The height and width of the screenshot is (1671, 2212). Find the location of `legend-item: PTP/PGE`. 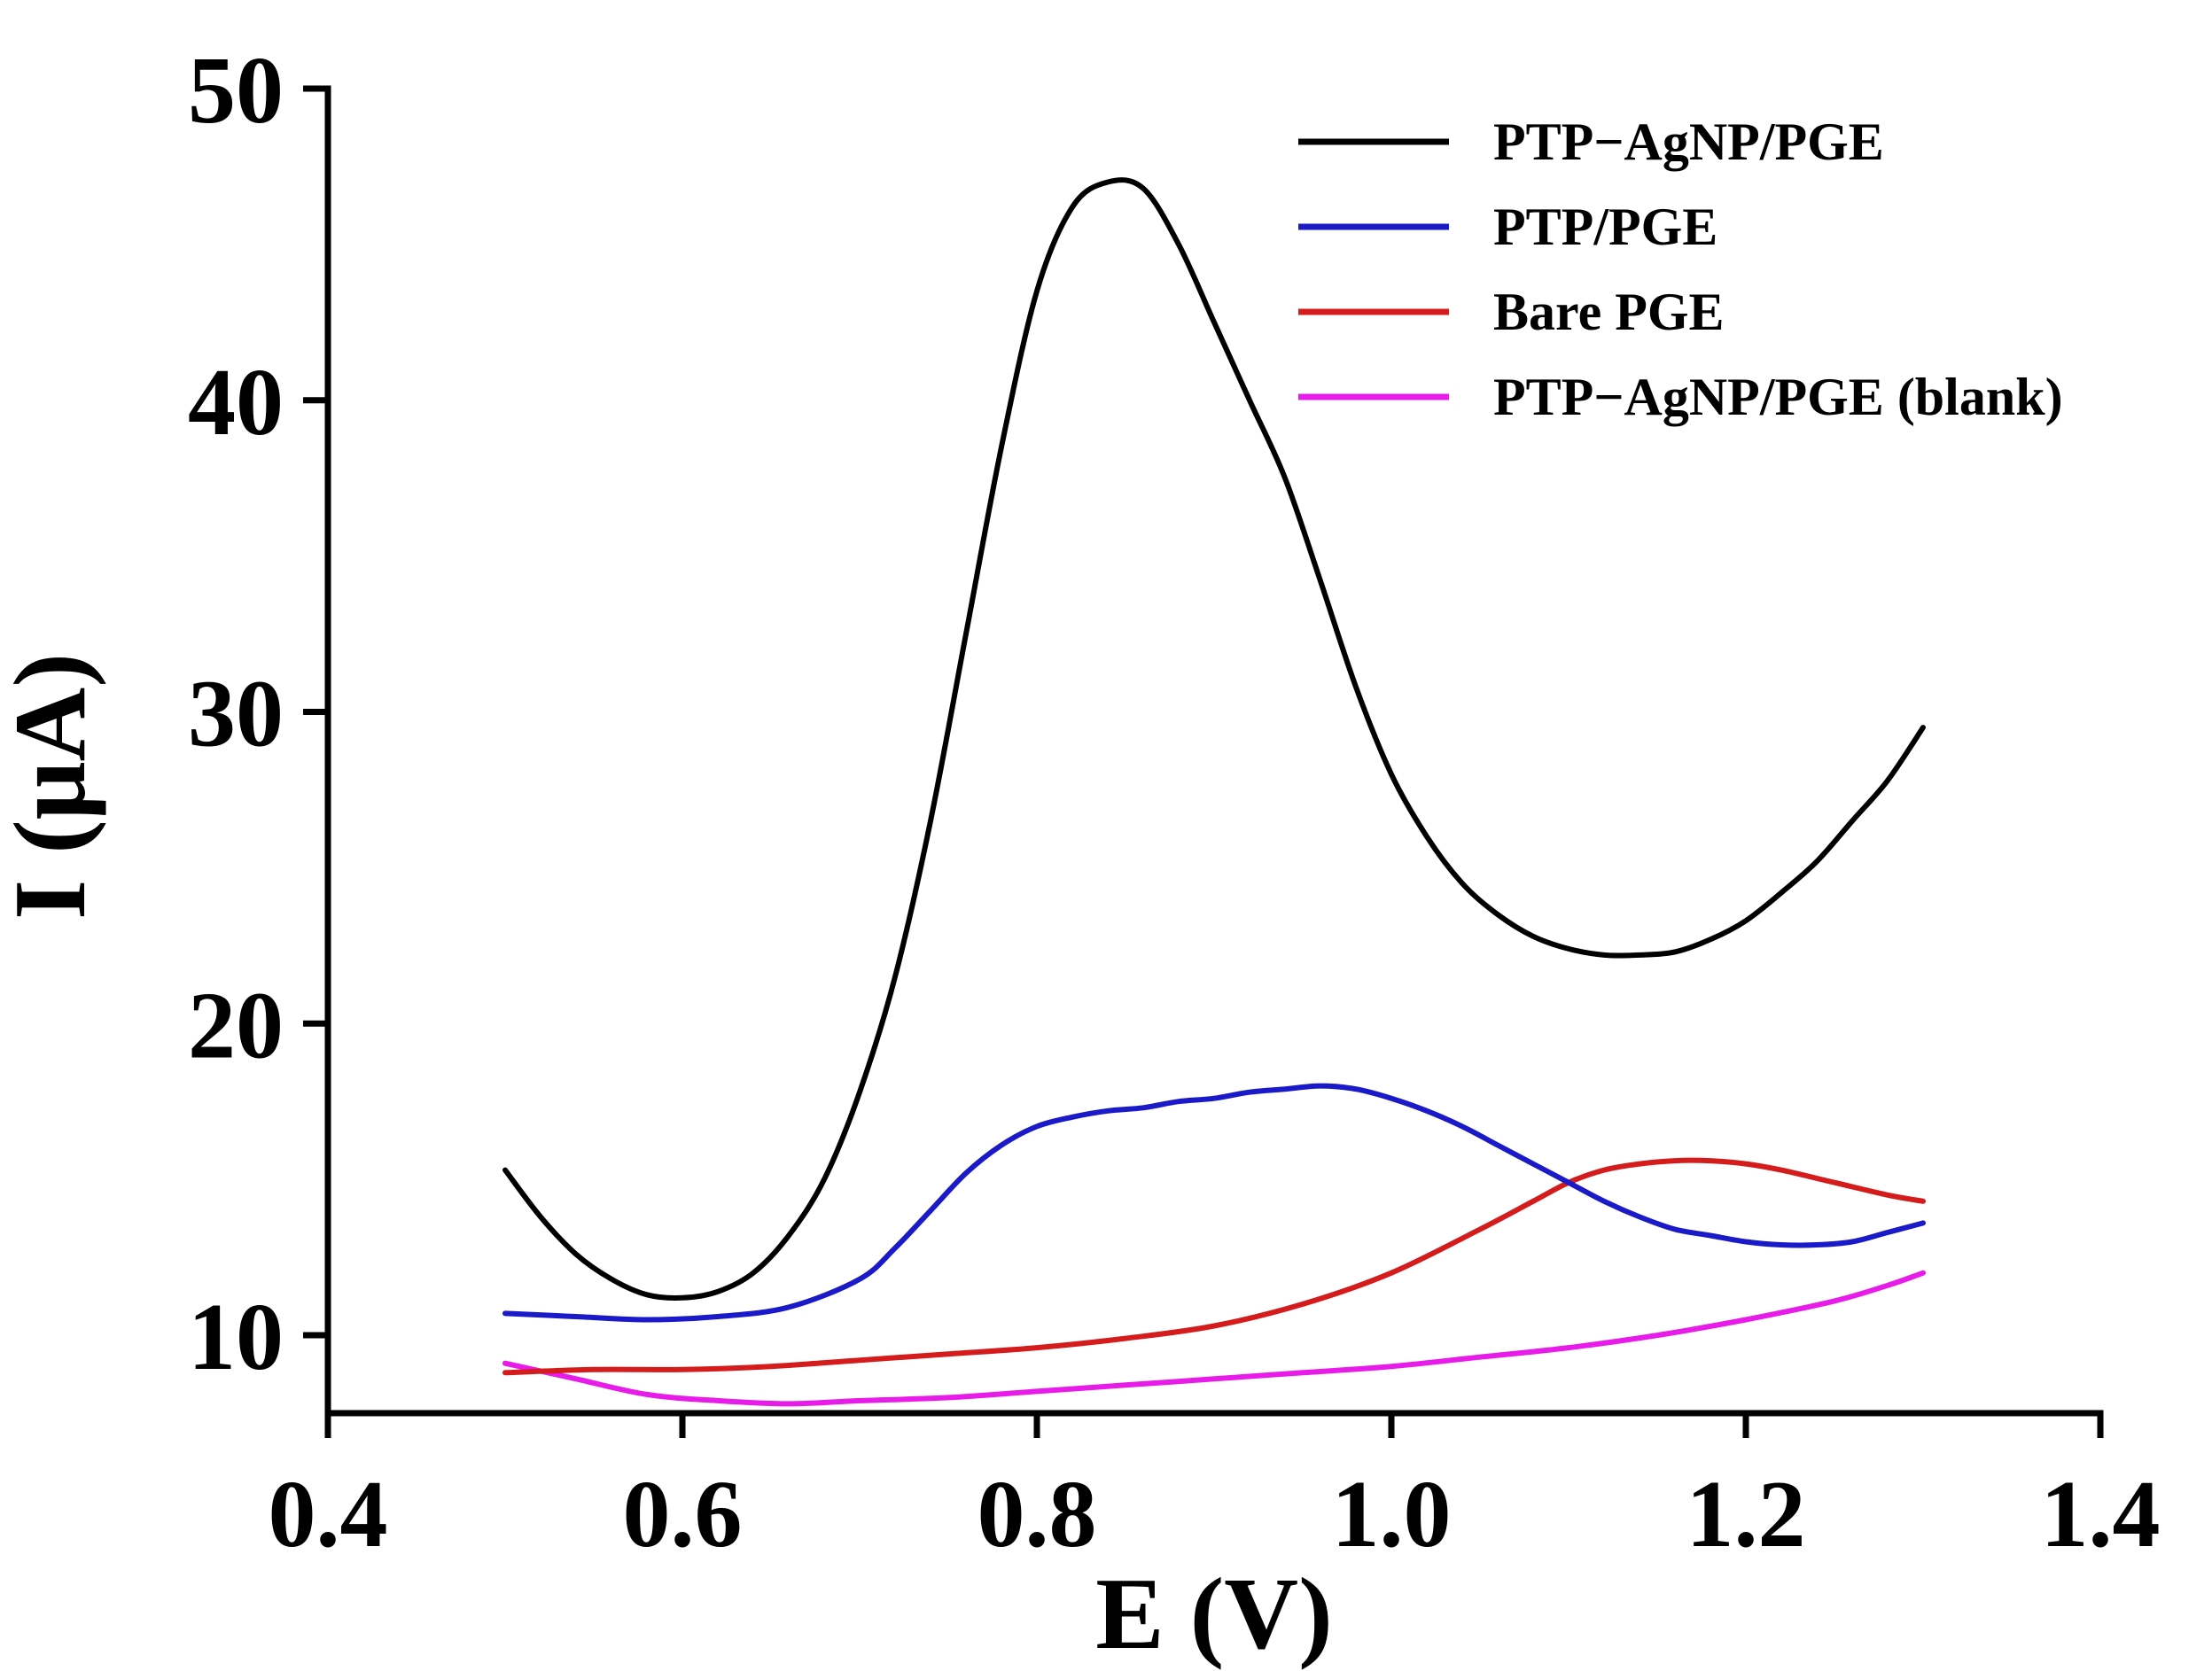

legend-item: PTP/PGE is located at coordinates (1507, 227).